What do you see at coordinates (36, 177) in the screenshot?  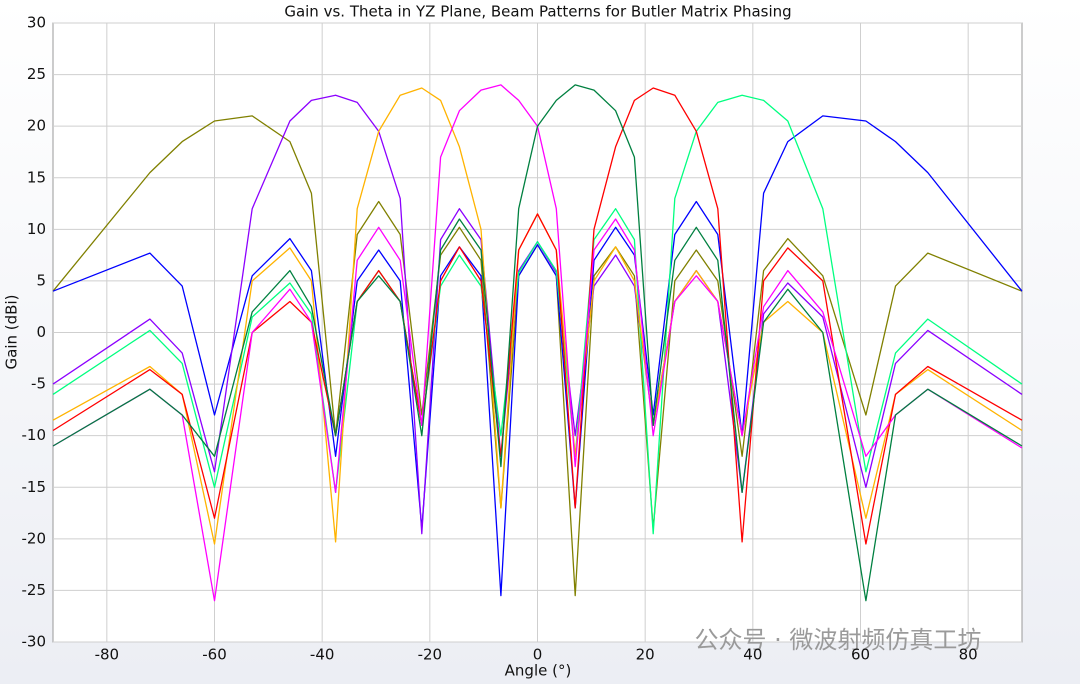 I see `y-tick-label: 15` at bounding box center [36, 177].